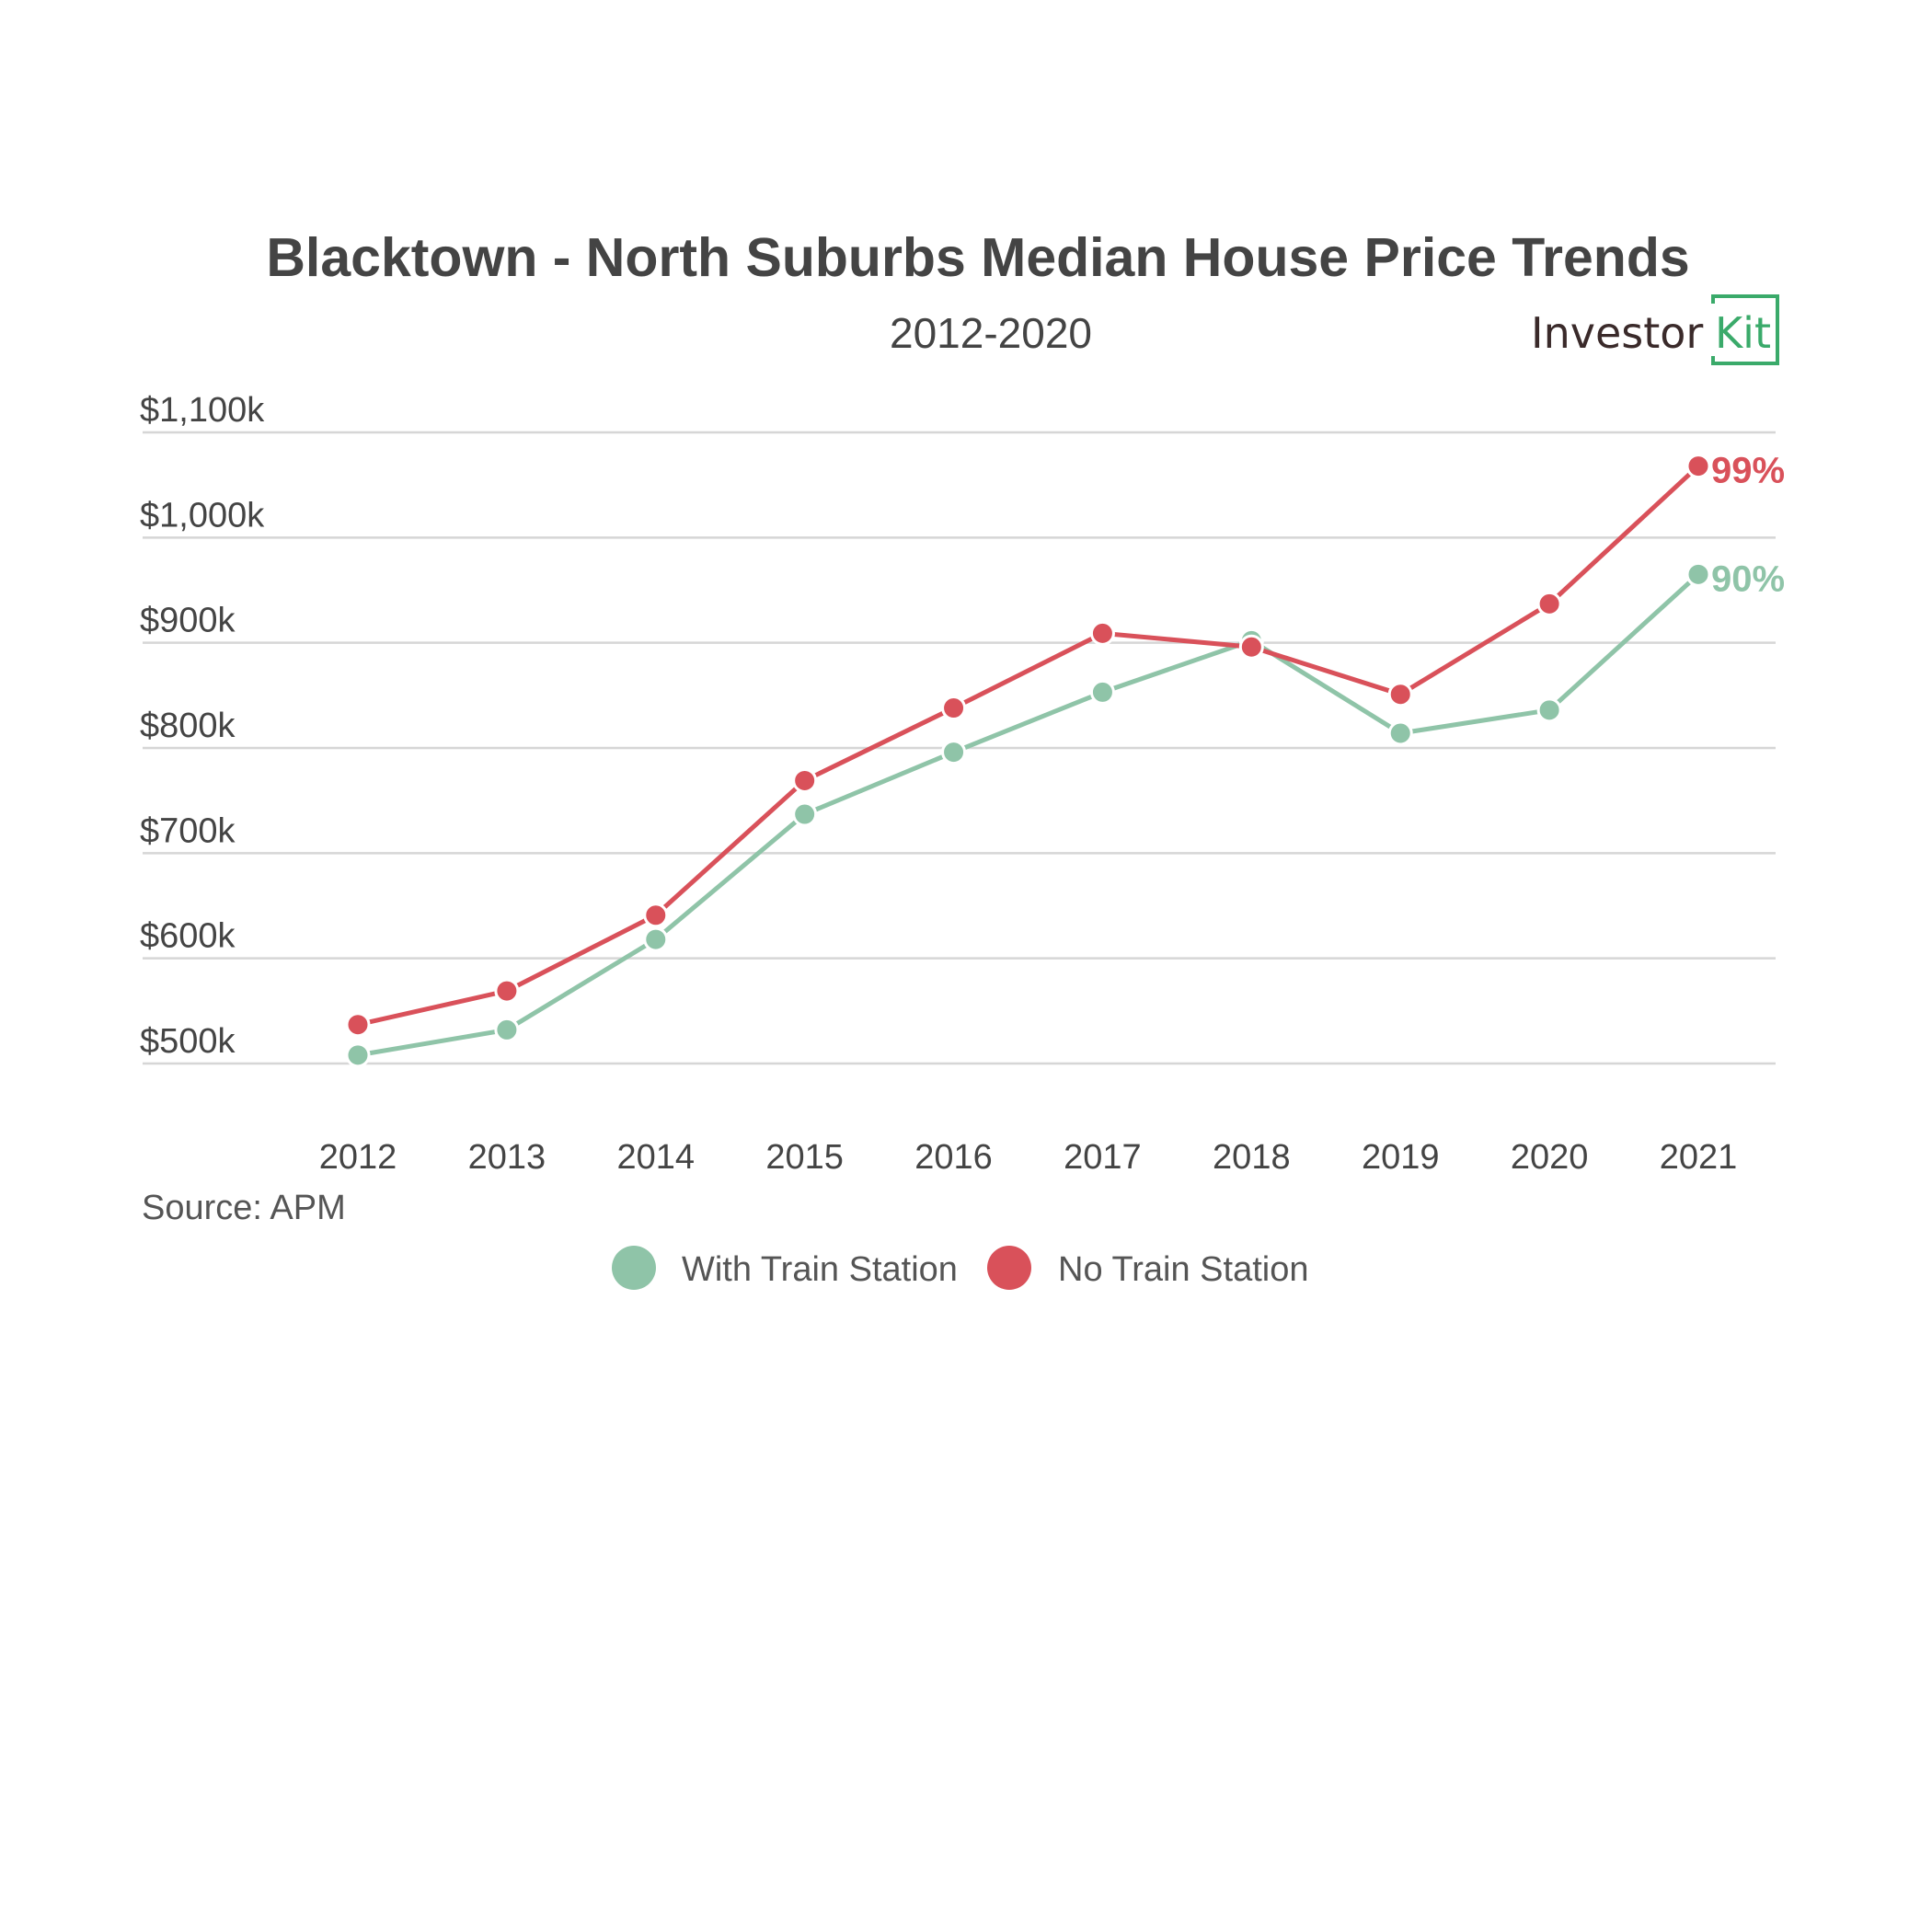 Image resolution: width=1932 pixels, height=1932 pixels. What do you see at coordinates (953, 1157) in the screenshot?
I see `x-tick-label: 2016` at bounding box center [953, 1157].